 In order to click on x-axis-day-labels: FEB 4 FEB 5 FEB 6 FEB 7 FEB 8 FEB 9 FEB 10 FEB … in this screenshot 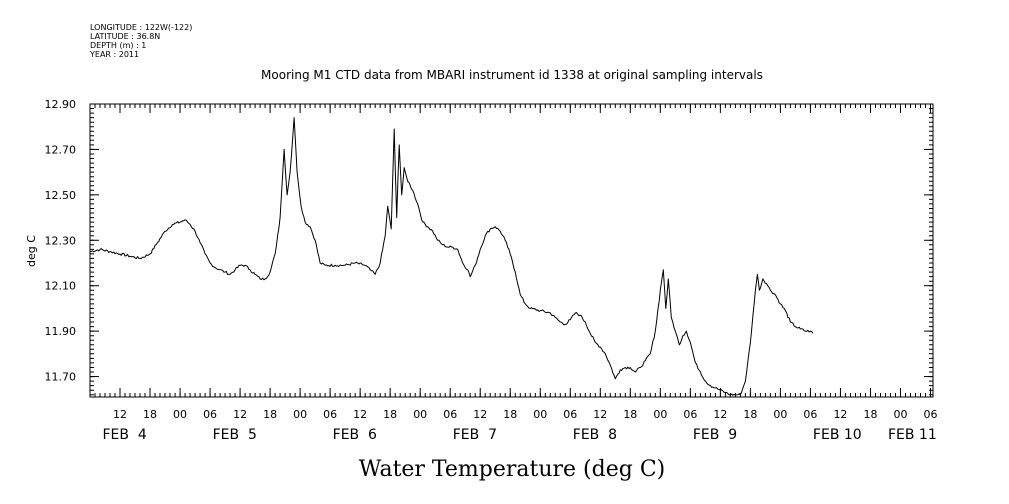, I will do `click(520, 435)`.